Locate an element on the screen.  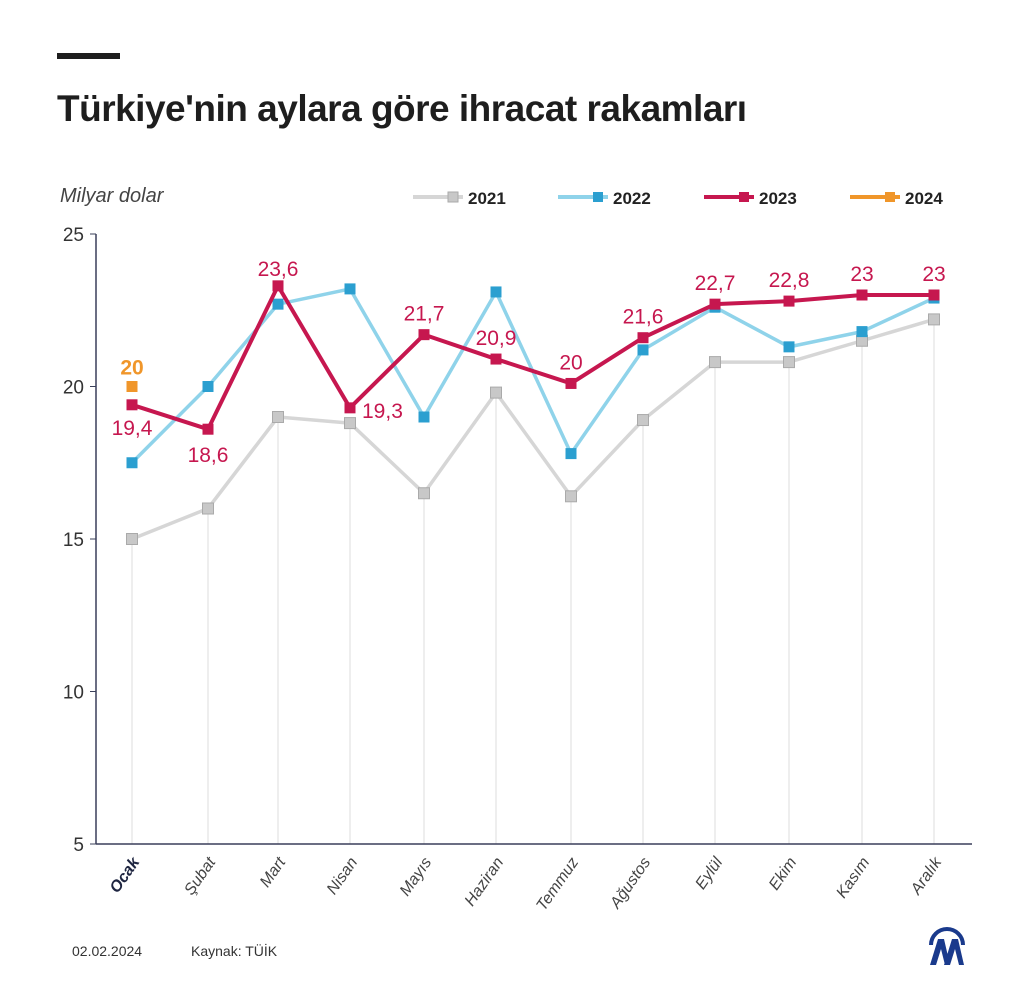
data-label-2023: 18,6 is located at coordinates (208, 455).